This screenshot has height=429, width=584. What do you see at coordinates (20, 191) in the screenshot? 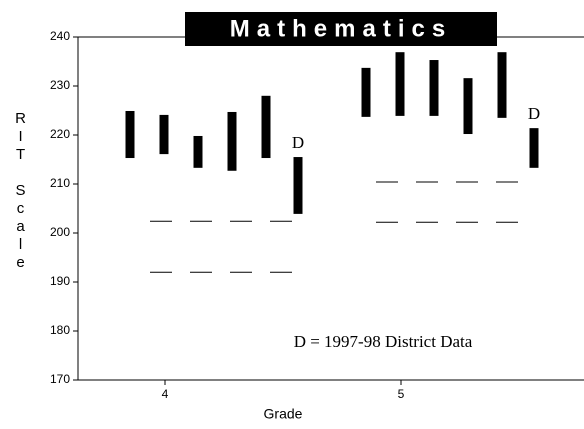
I see `y-axis-label: RIT Scale` at bounding box center [20, 191].